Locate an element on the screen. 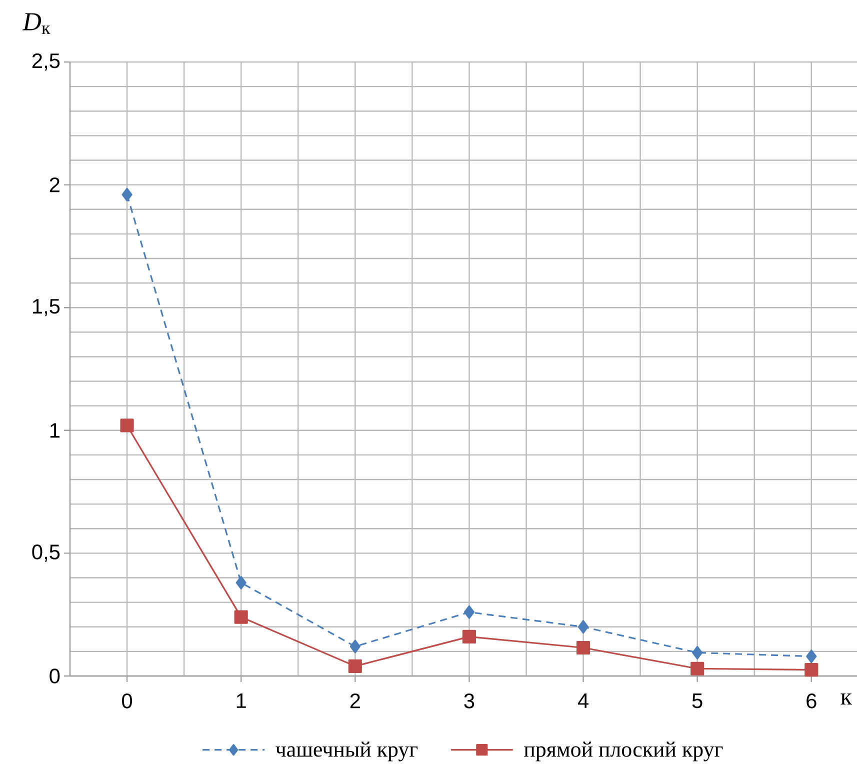 The height and width of the screenshot is (774, 857). x-tick-label: 1 is located at coordinates (241, 701).